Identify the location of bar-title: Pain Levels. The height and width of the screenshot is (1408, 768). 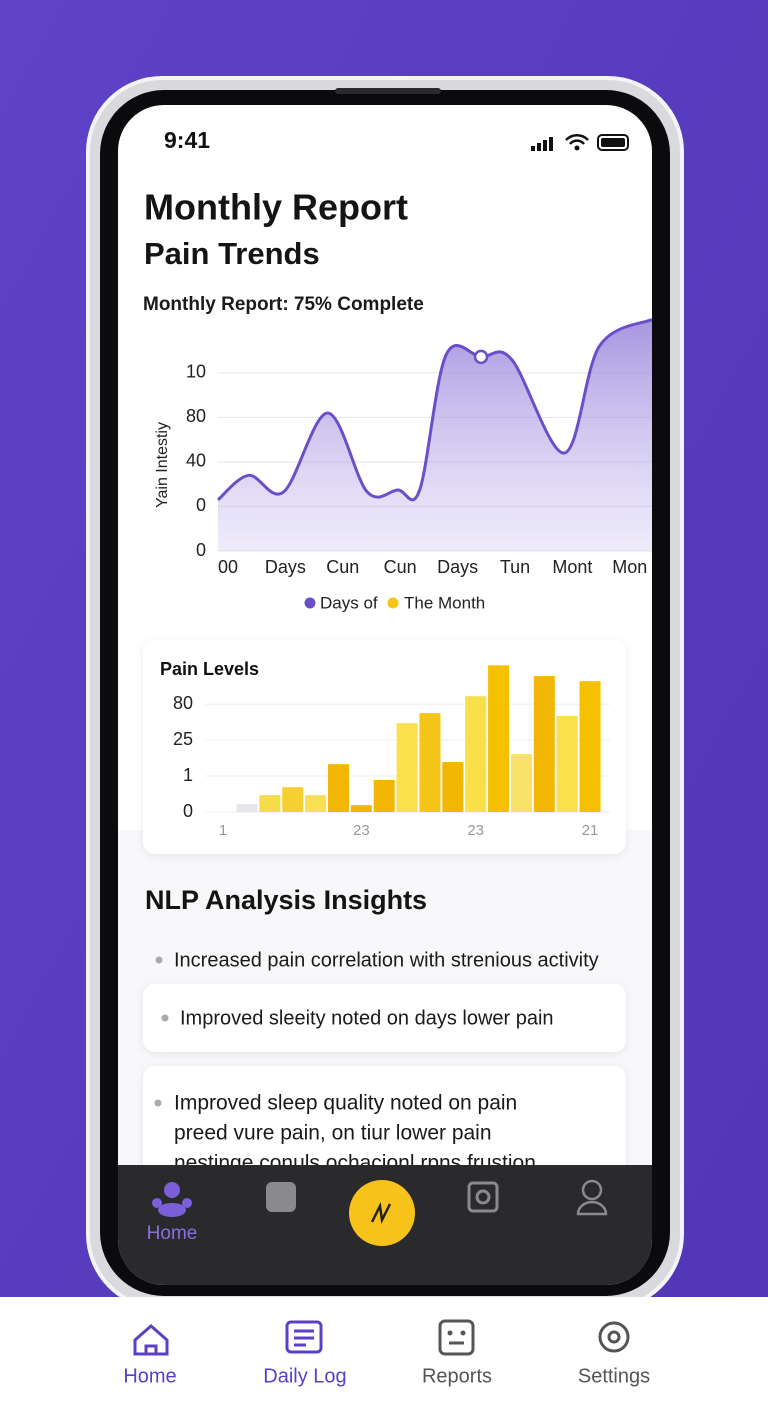
(209, 669).